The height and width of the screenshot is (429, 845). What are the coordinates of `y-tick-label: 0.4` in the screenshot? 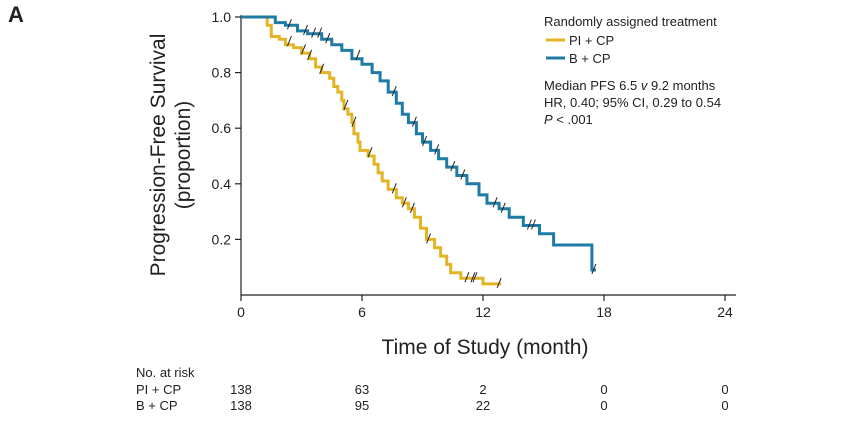 It's located at (222, 184).